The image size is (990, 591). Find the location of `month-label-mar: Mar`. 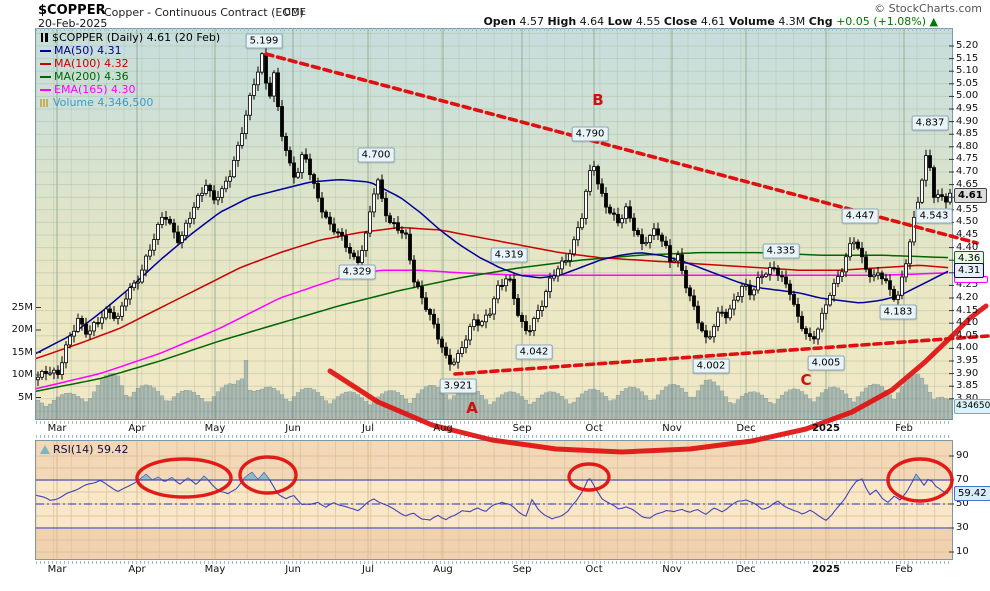

month-label-mar: Mar is located at coordinates (57, 428).